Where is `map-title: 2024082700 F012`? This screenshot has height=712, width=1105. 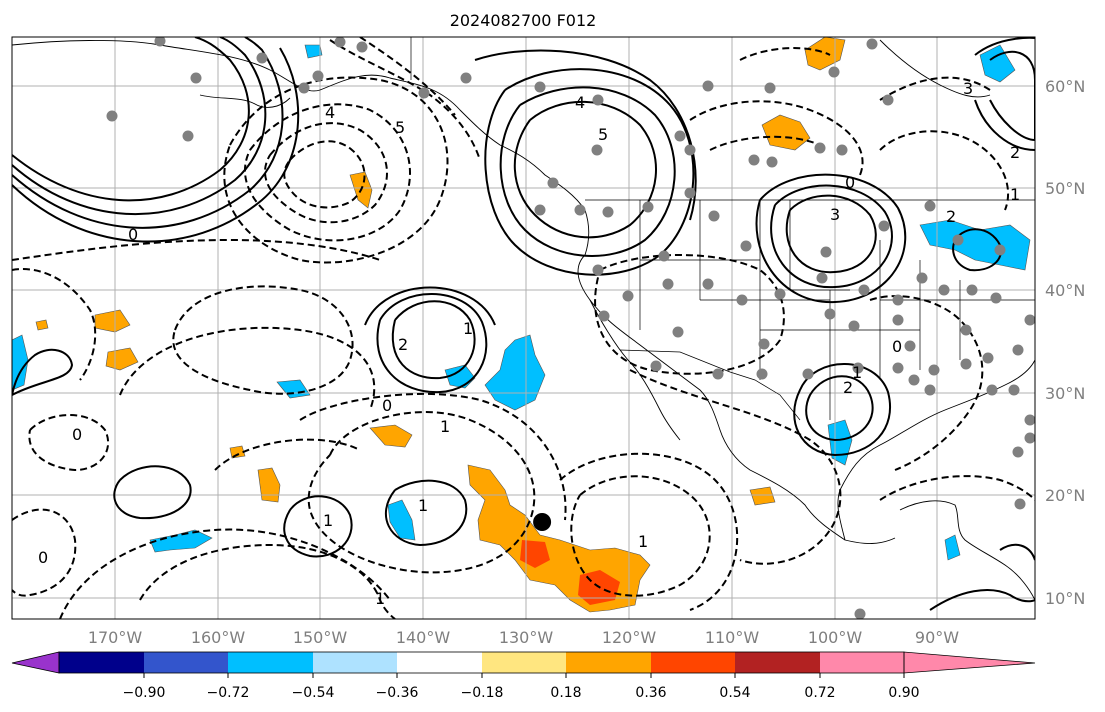
map-title: 2024082700 F012 is located at coordinates (523, 20).